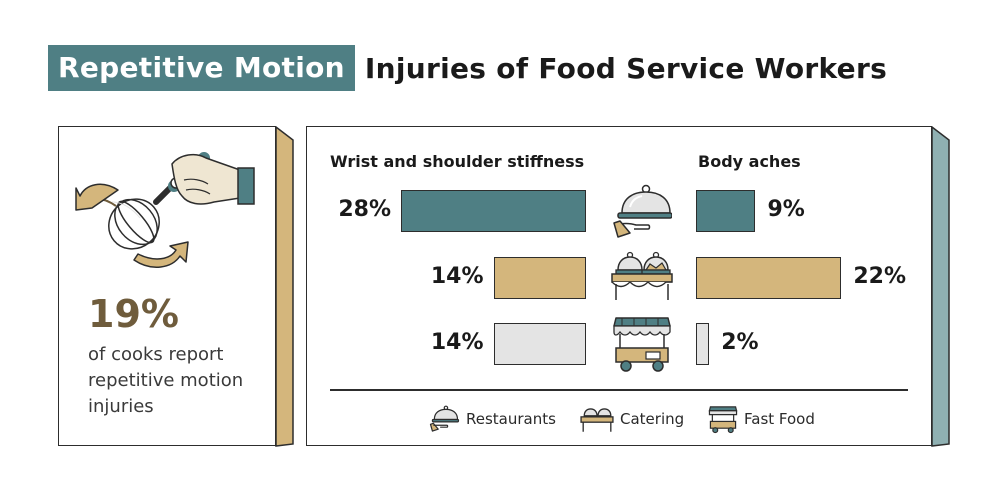 This screenshot has width=1000, height=502. What do you see at coordinates (457, 161) in the screenshot?
I see `series-header-left: Wrist and shoulder stiffness` at bounding box center [457, 161].